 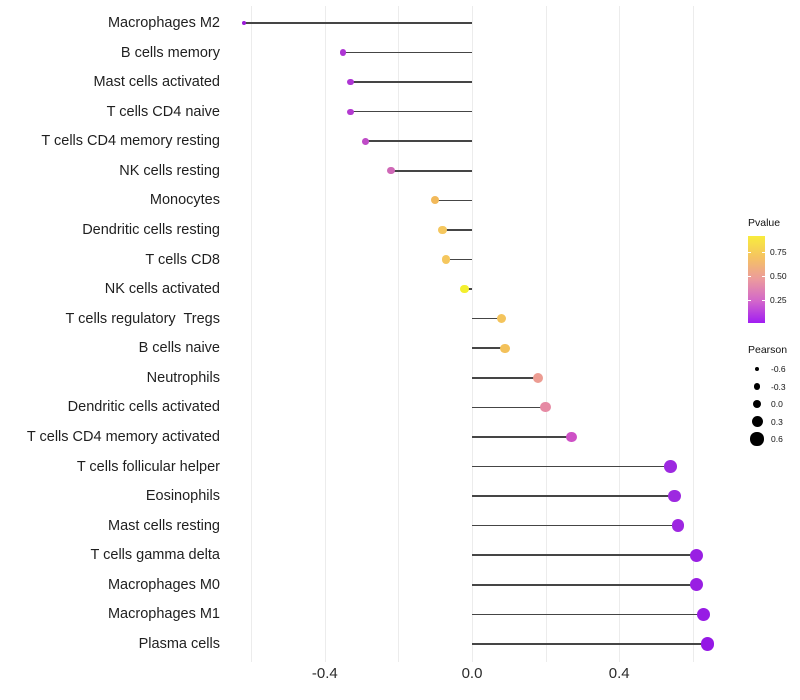 I want to click on legend-pearson-title: Pearson, so click(x=768, y=350).